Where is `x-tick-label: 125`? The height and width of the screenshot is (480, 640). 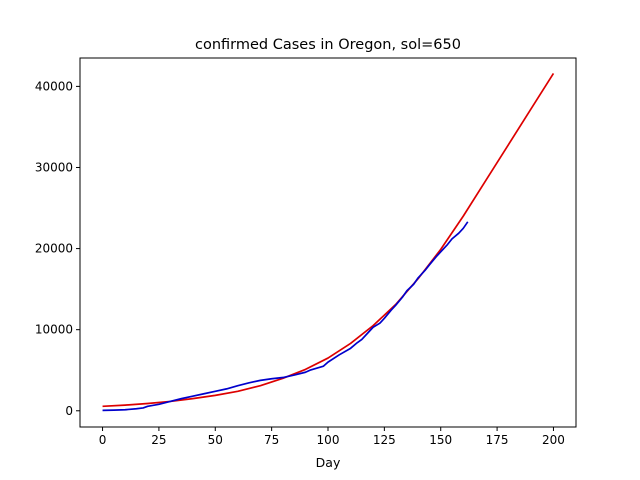 x-tick-label: 125 is located at coordinates (384, 440).